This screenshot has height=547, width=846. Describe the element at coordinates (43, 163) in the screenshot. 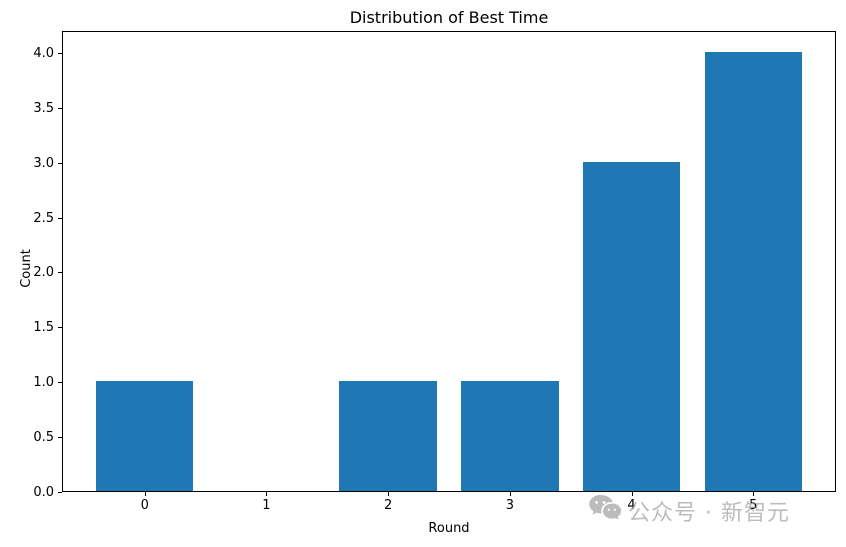

I see `y-tick-label: 3.0` at that location.